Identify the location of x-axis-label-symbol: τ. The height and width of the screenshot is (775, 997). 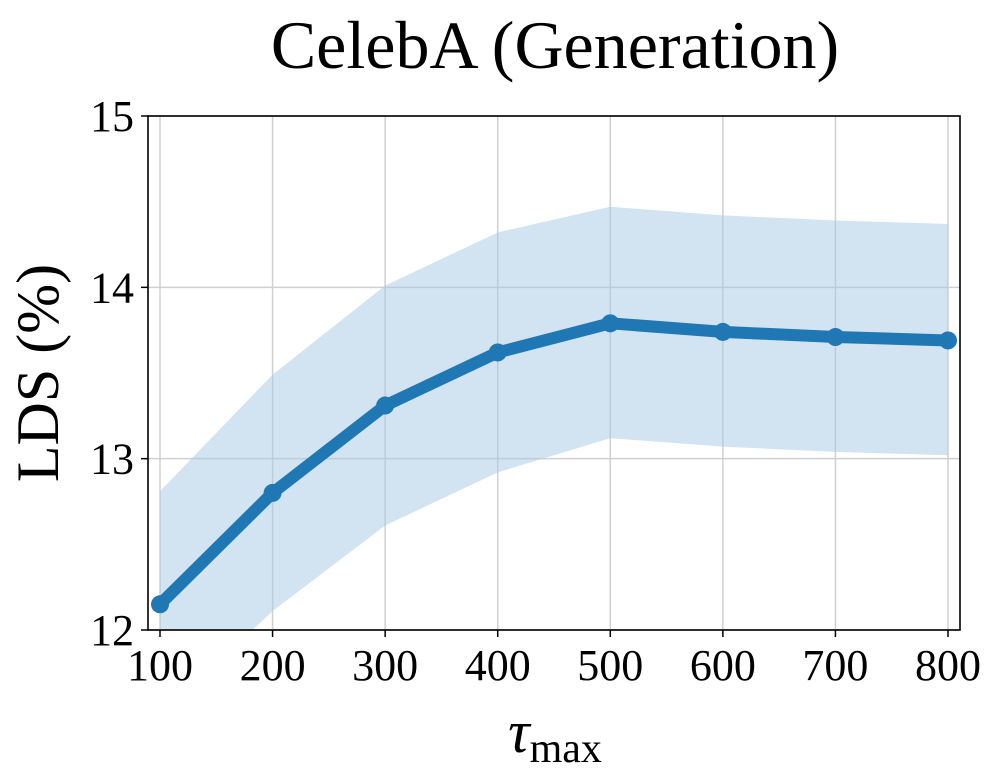
(520, 732).